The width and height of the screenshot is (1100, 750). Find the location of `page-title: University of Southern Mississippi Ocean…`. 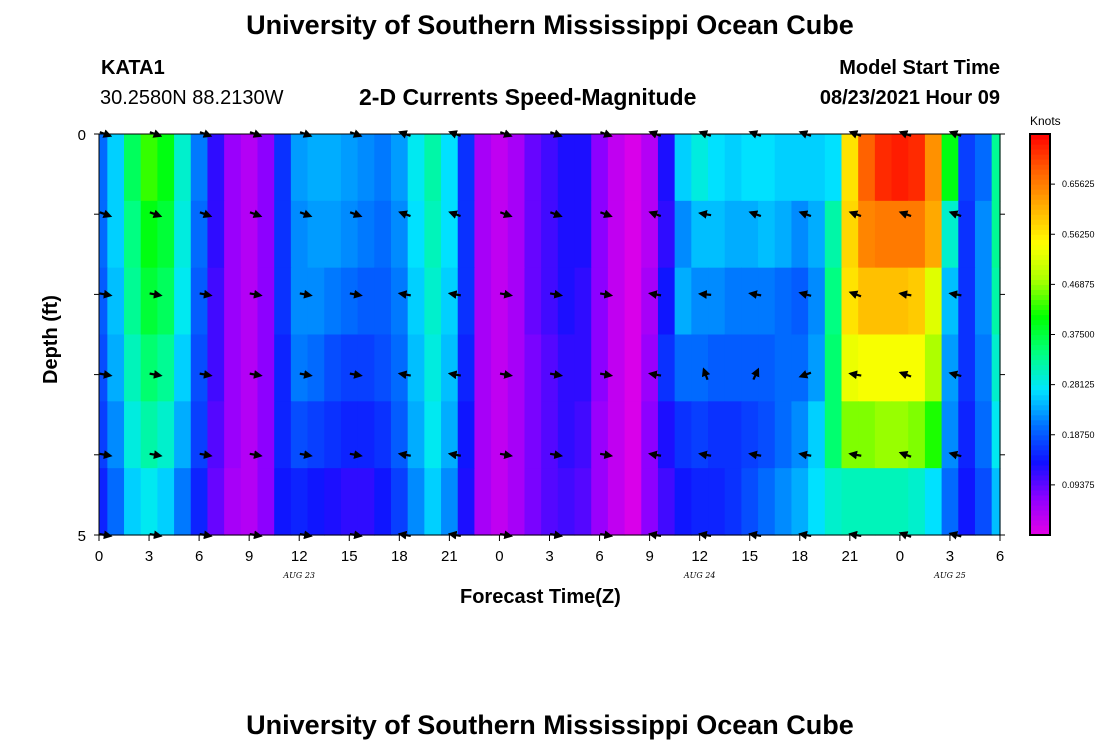

page-title: University of Southern Mississippi Ocean… is located at coordinates (550, 25).